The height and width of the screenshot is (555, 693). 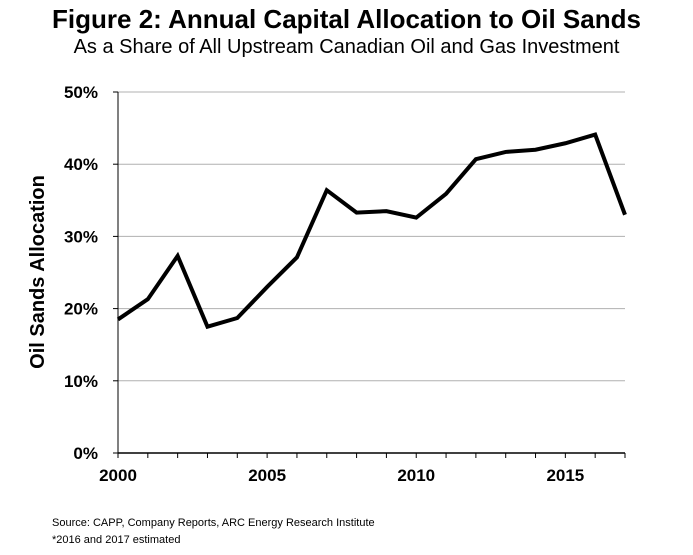 I want to click on y-tick-label: 10%, so click(x=81, y=381).